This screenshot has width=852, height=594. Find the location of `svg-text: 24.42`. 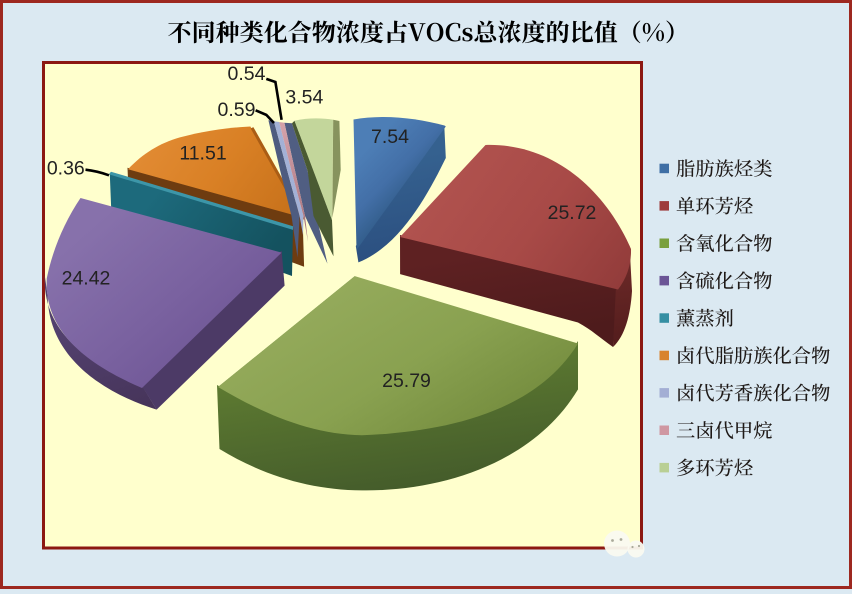

svg-text: 24.42 is located at coordinates (86, 279).